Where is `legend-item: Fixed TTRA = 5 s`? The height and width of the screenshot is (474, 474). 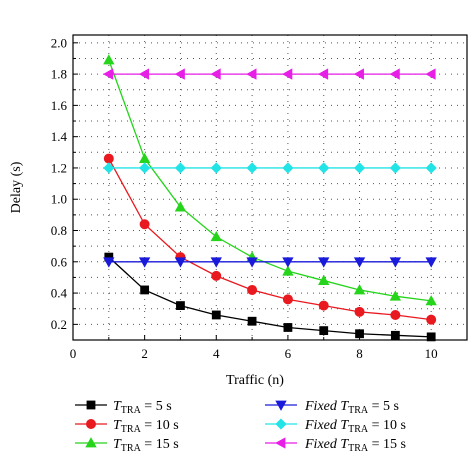
legend-item: Fixed TTRA = 5 s is located at coordinates (332, 407).